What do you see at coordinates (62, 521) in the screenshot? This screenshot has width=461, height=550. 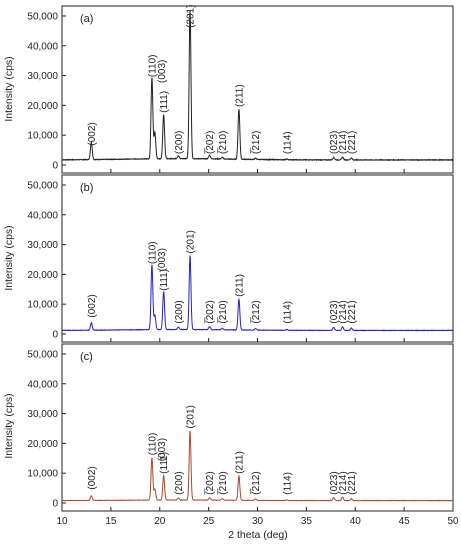 I see `x-tick-label: 10` at bounding box center [62, 521].